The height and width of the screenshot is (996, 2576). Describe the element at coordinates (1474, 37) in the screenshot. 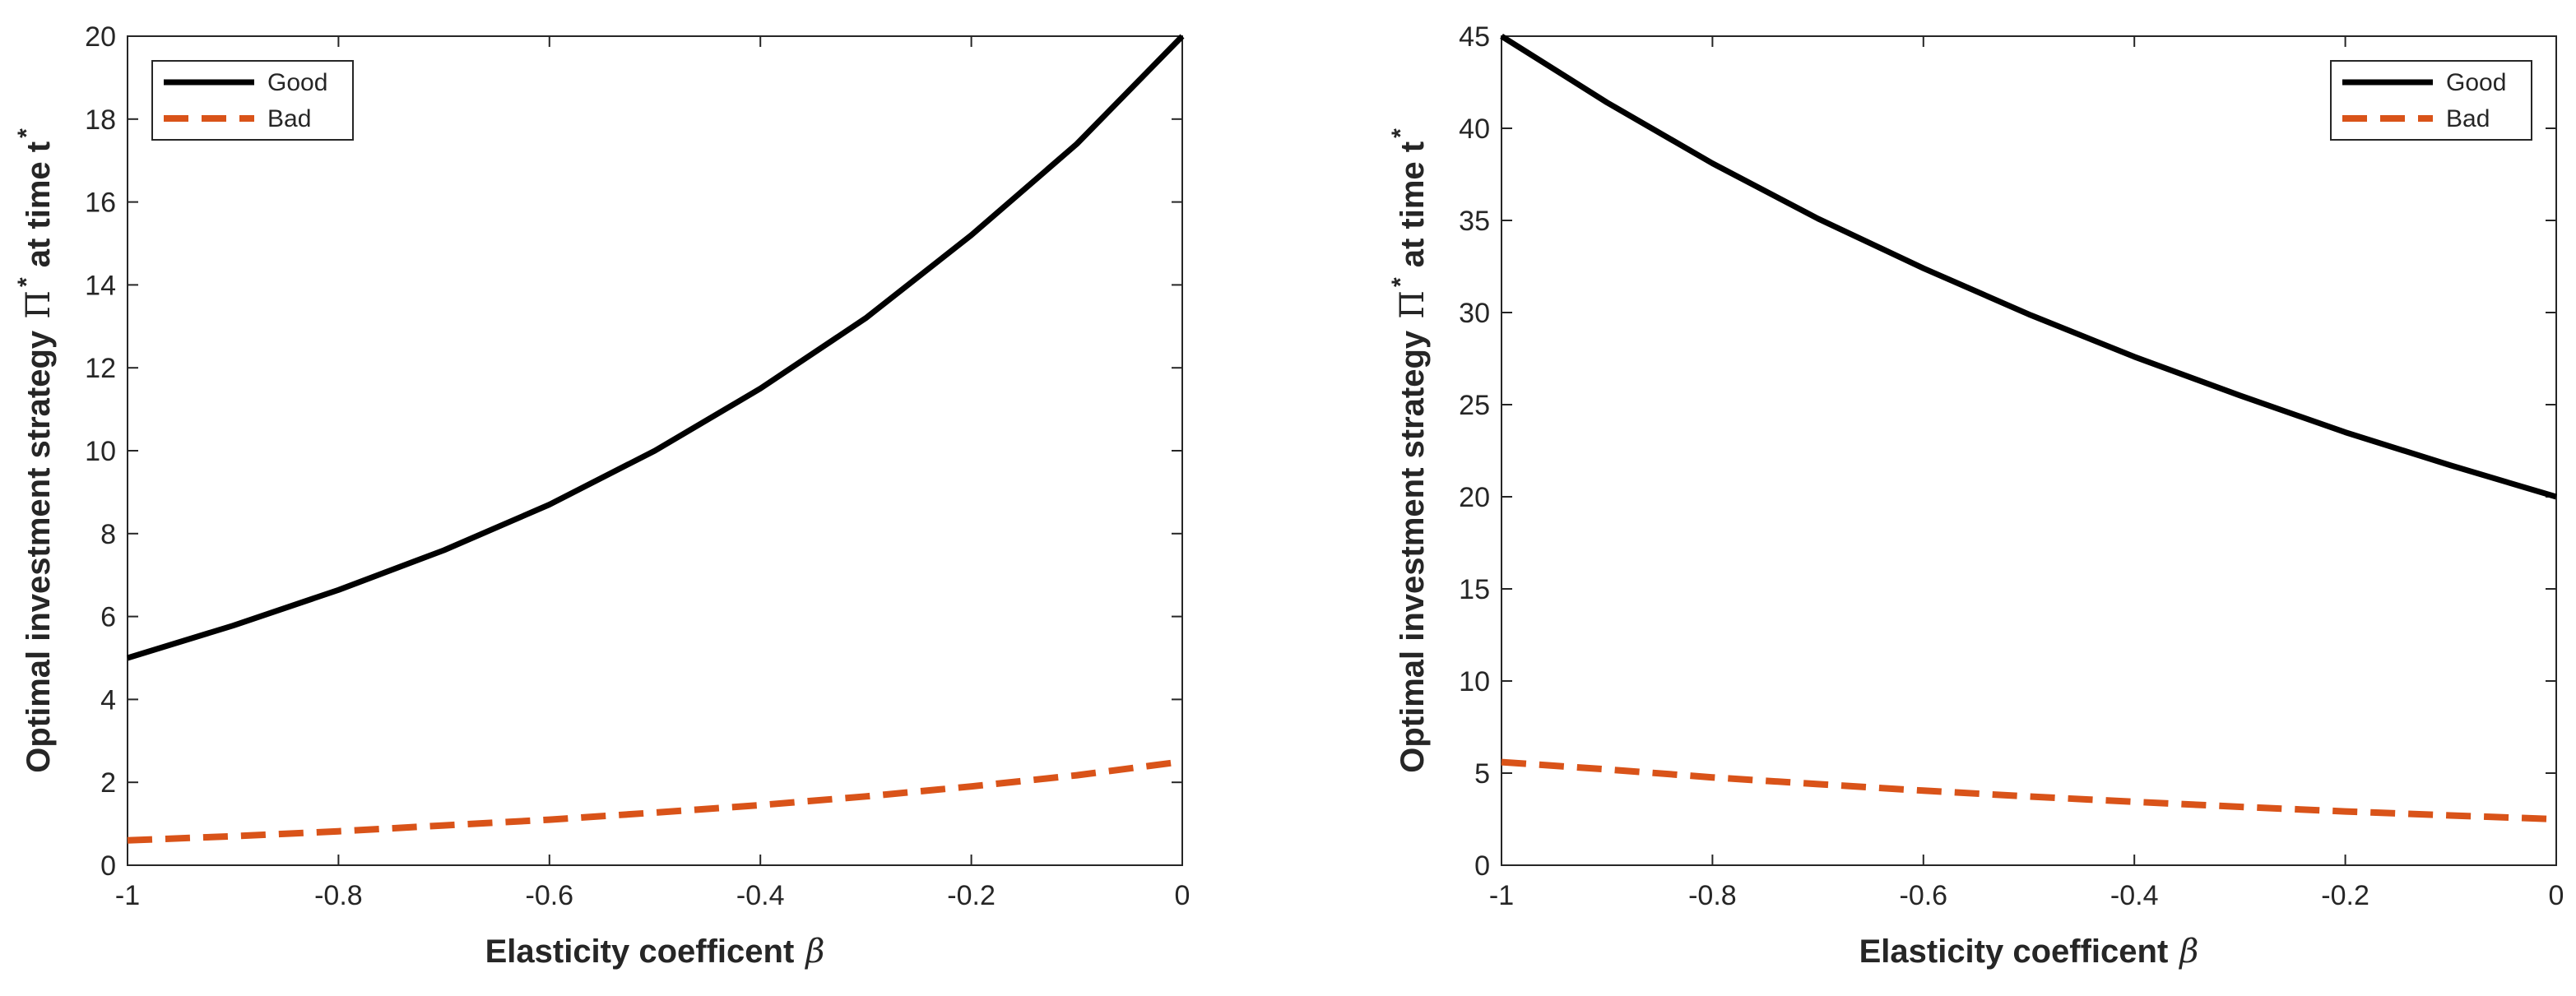

I see `y-tick-label: 45` at that location.